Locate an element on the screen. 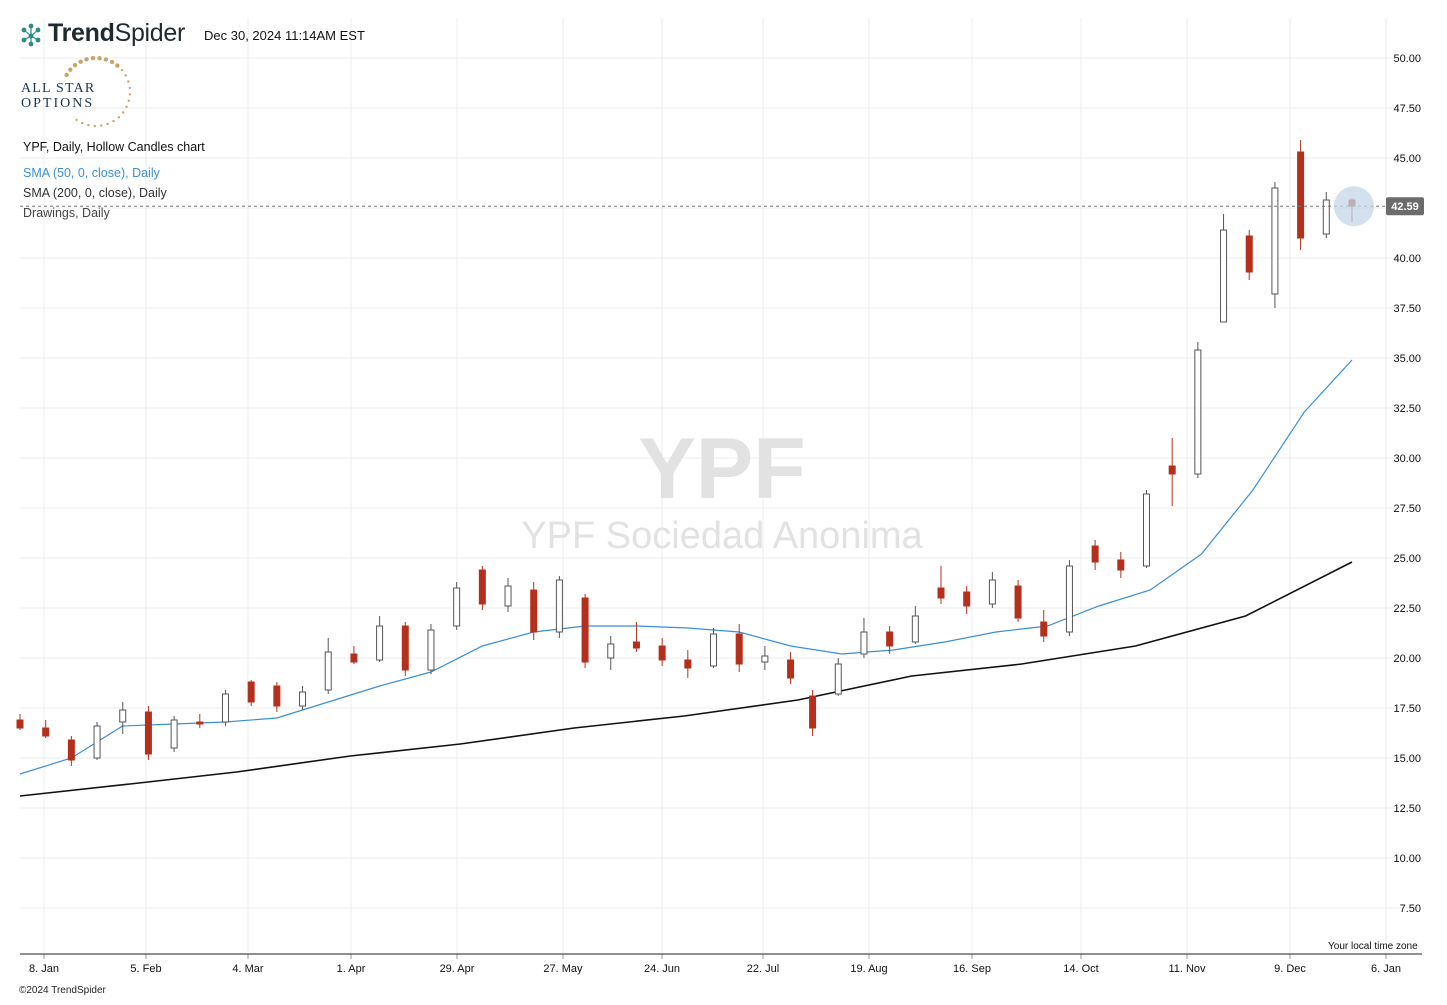 Image resolution: width=1447 pixels, height=1005 pixels. y-tick-label: 32.50 is located at coordinates (1407, 409).